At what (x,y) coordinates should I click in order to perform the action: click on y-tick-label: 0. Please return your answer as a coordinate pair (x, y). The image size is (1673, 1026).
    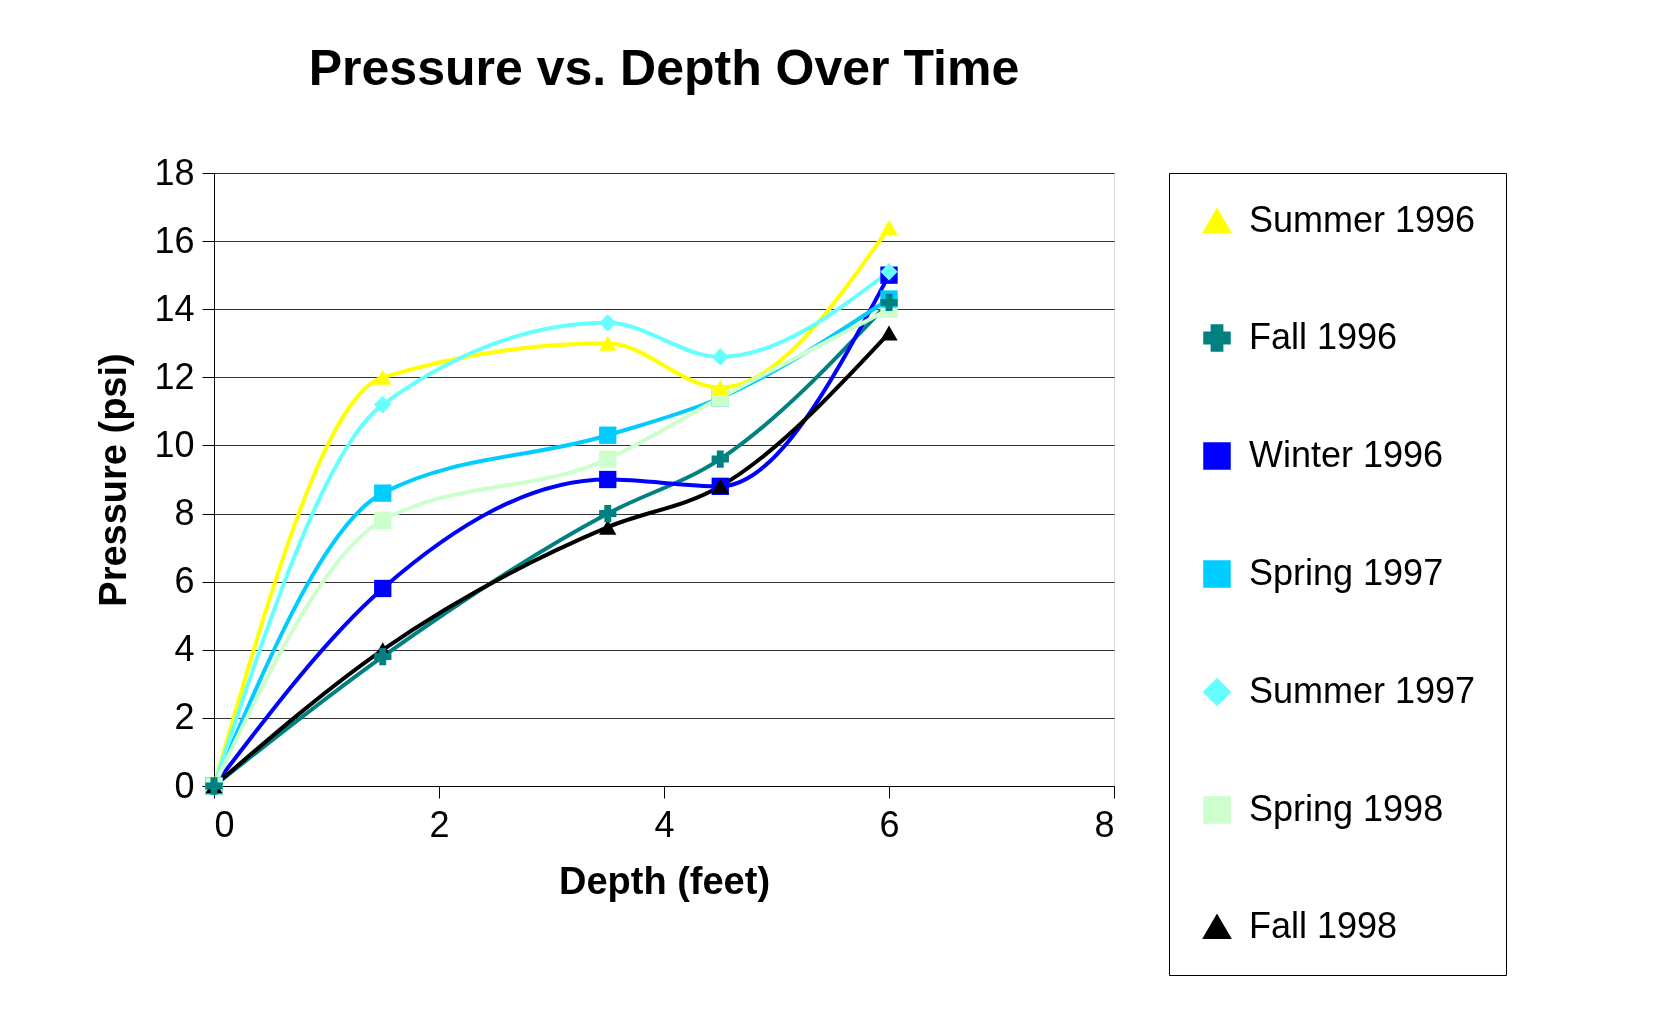
    Looking at the image, I should click on (184, 785).